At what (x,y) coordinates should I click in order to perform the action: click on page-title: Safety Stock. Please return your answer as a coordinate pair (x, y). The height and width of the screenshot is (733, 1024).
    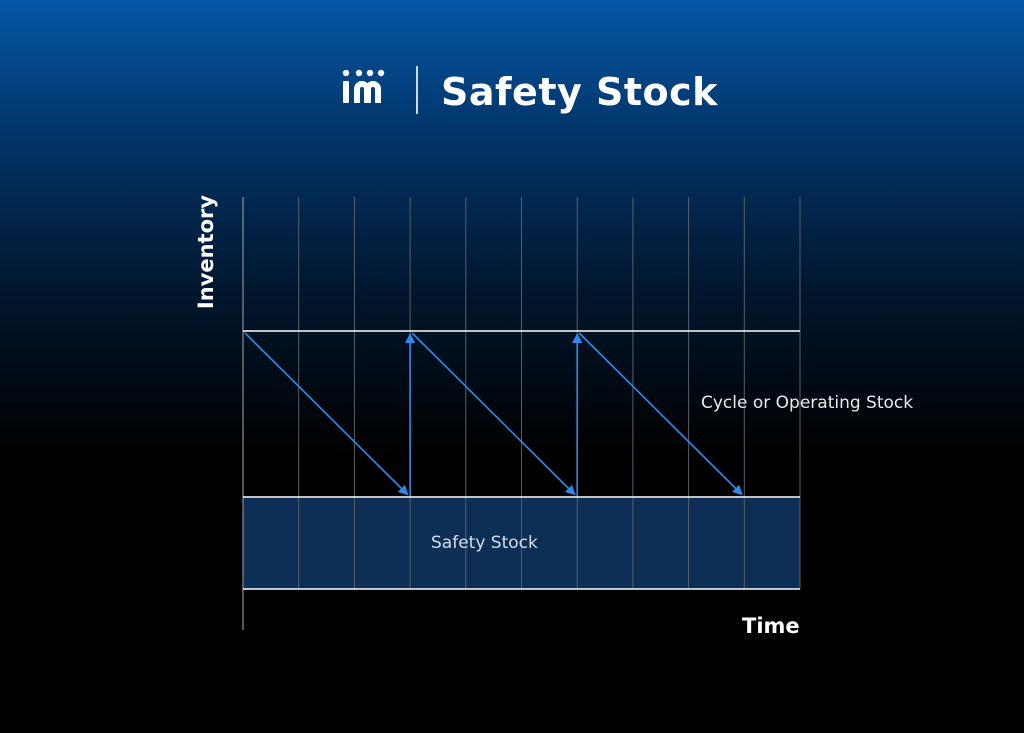
    Looking at the image, I should click on (579, 92).